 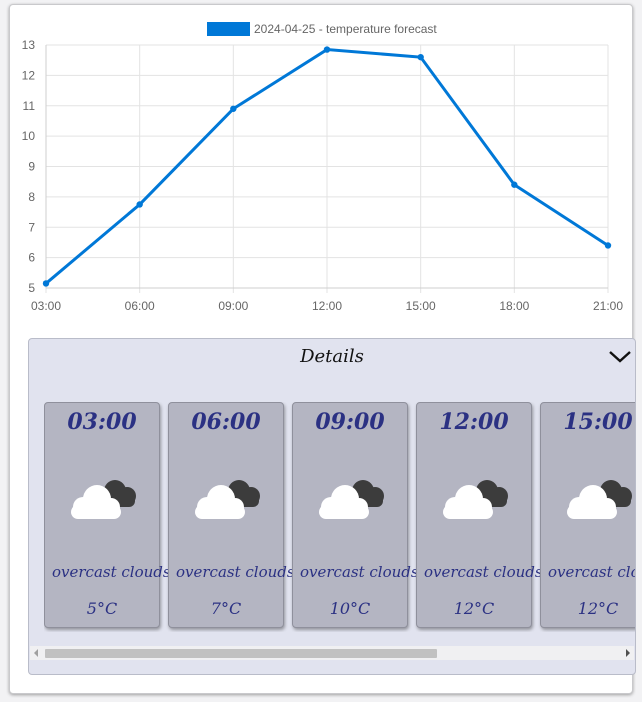 What do you see at coordinates (228, 29) in the screenshot?
I see `legend-swatch` at bounding box center [228, 29].